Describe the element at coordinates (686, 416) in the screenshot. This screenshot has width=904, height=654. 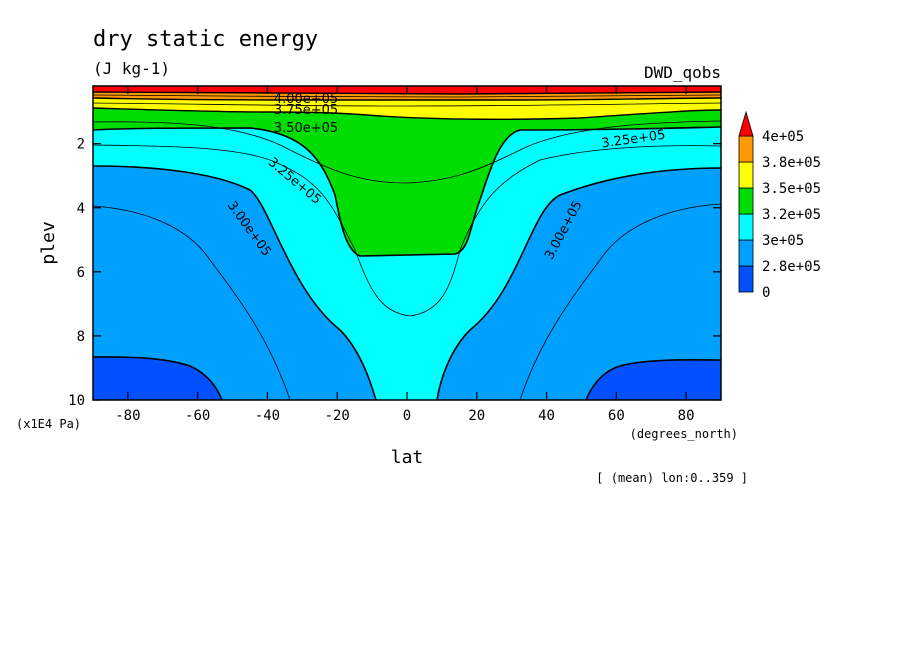
I see `x-tick-label: 80` at that location.